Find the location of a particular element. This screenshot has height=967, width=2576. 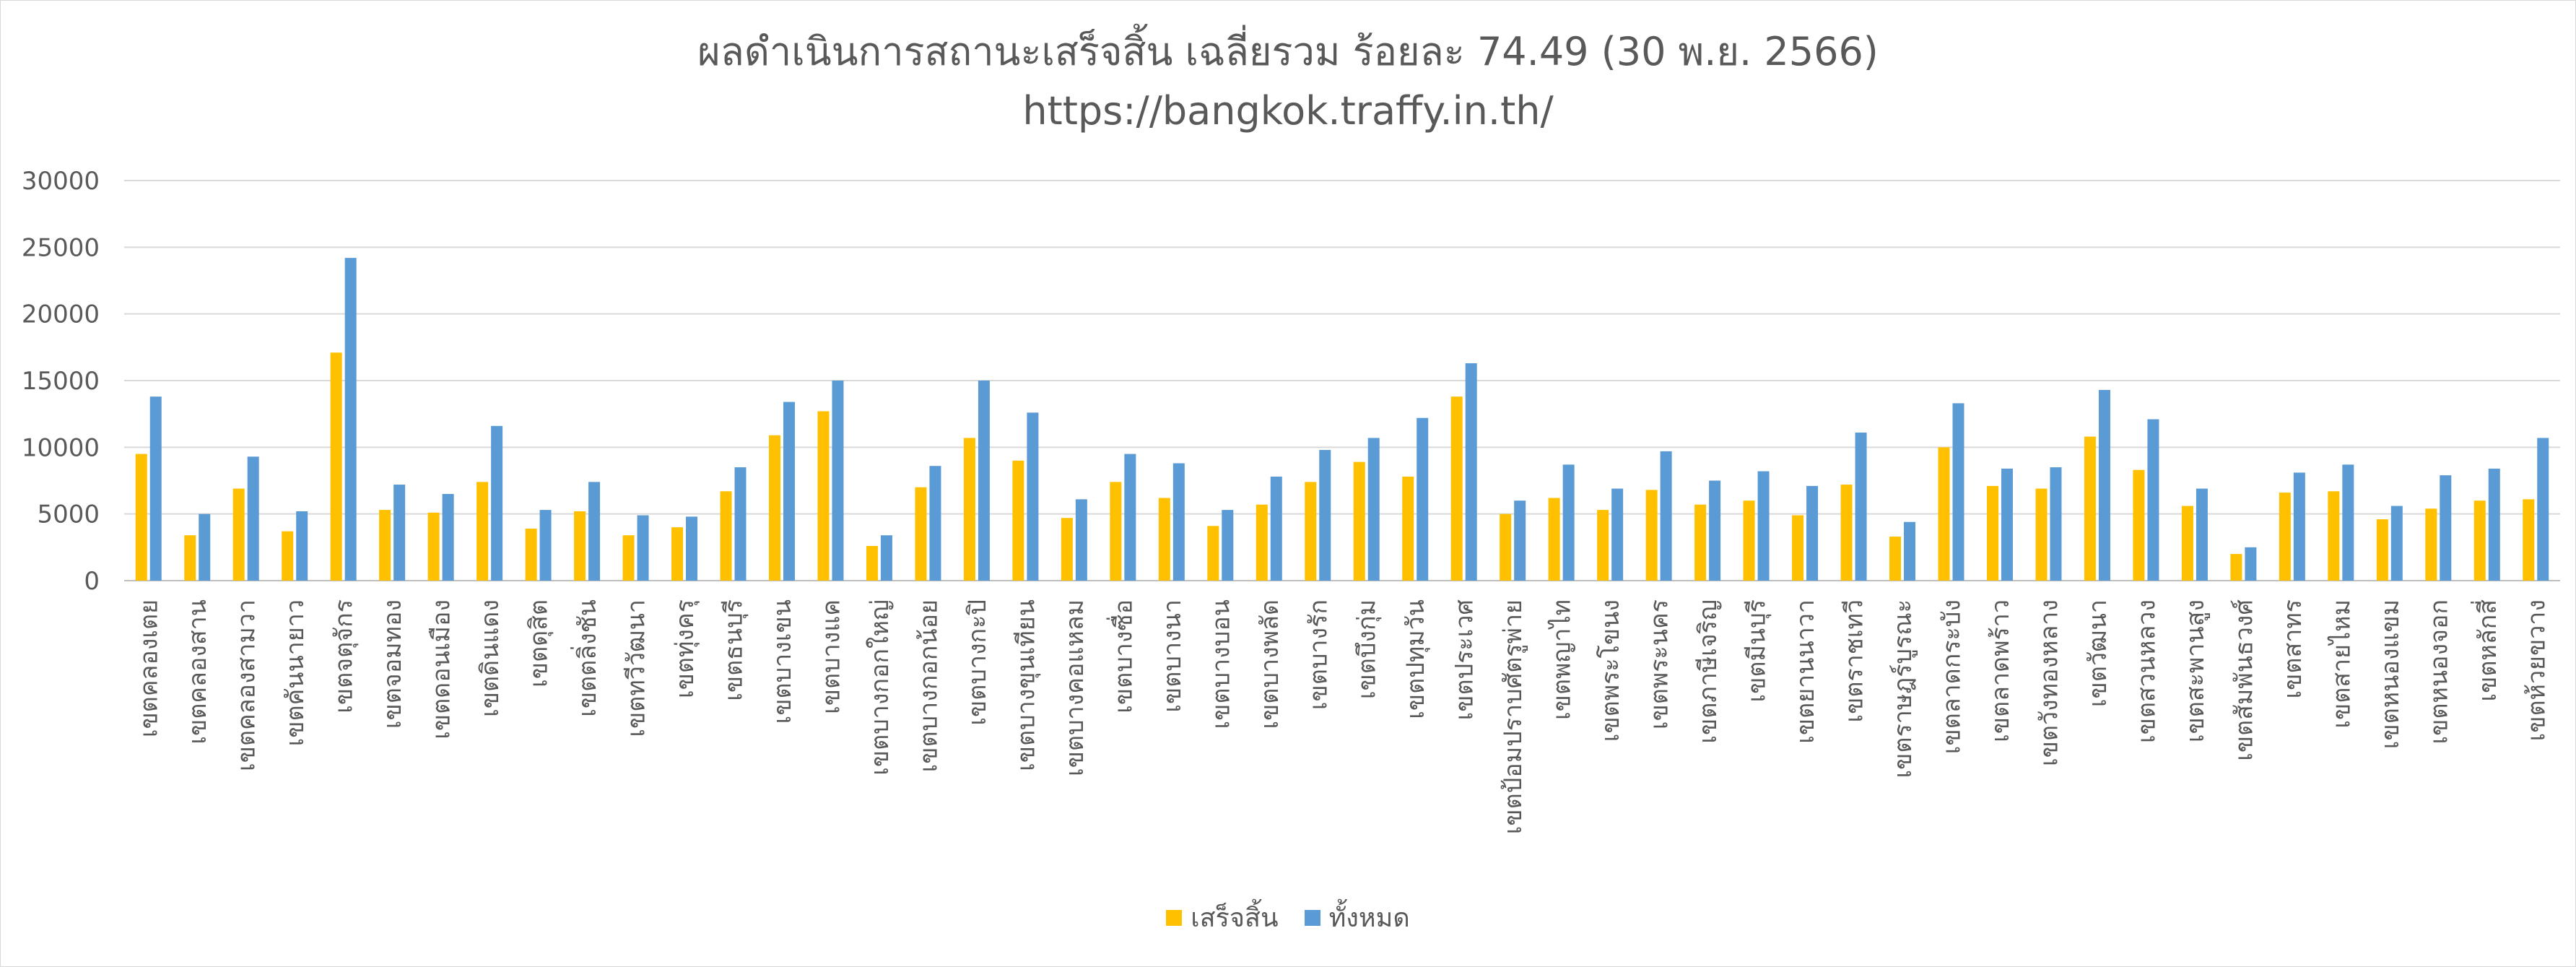

legend-item-total: ทั้งหมด is located at coordinates (1357, 917).